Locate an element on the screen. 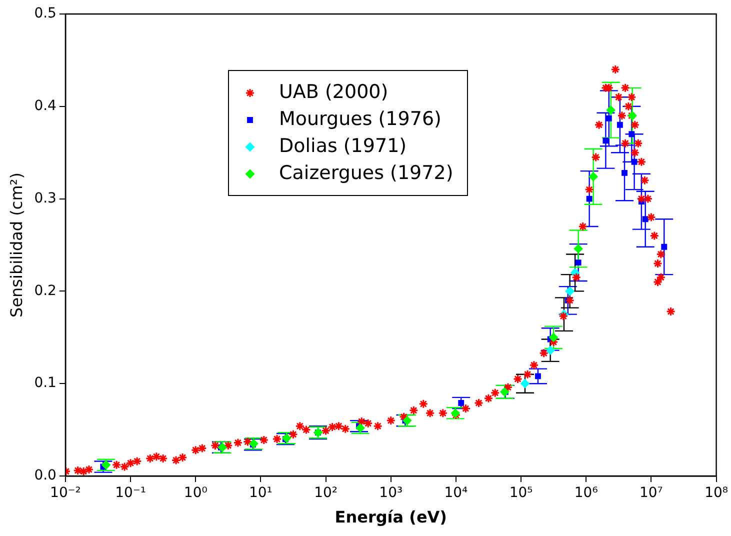 Image resolution: width=731 pixels, height=536 pixels. legend-label: Caizergues (1972) is located at coordinates (366, 173).